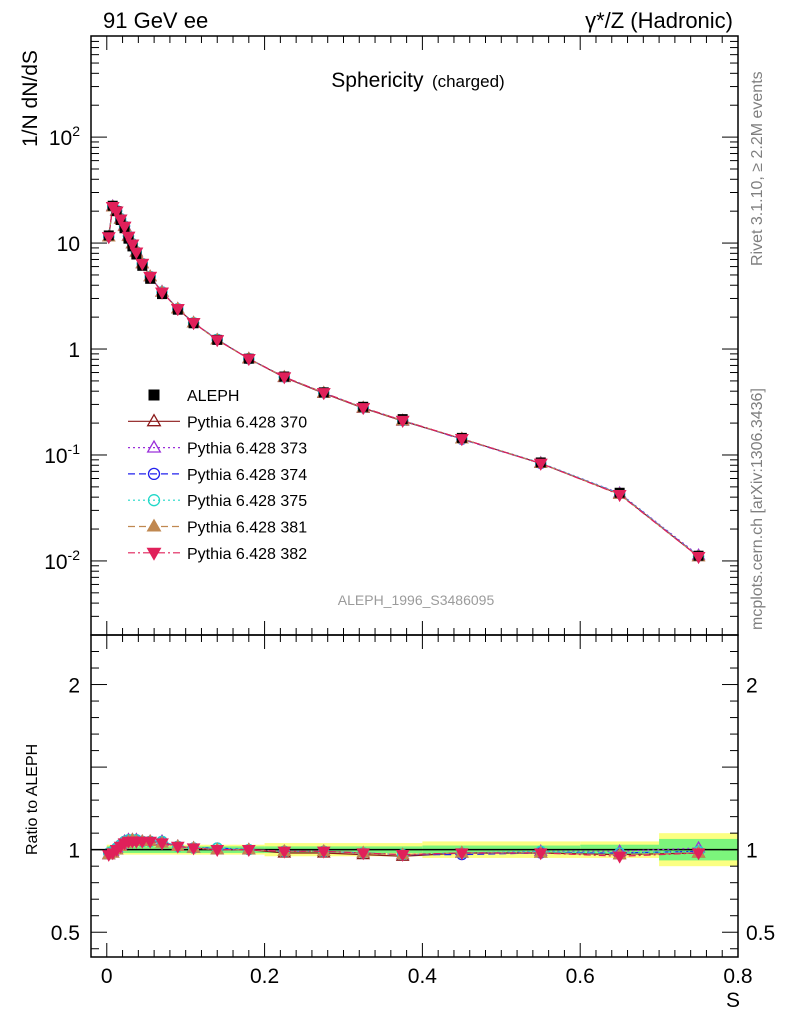 Image resolution: width=786 pixels, height=1024 pixels. I want to click on ratio-tick-label-left: 0.5, so click(65, 933).